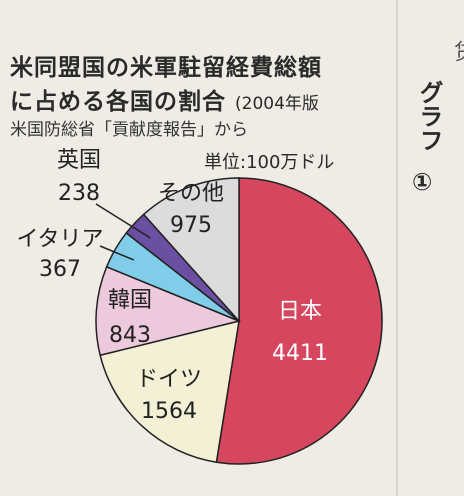 The image size is (464, 496). What do you see at coordinates (130, 335) in the screenshot?
I see `slice-value-korea: 843` at bounding box center [130, 335].